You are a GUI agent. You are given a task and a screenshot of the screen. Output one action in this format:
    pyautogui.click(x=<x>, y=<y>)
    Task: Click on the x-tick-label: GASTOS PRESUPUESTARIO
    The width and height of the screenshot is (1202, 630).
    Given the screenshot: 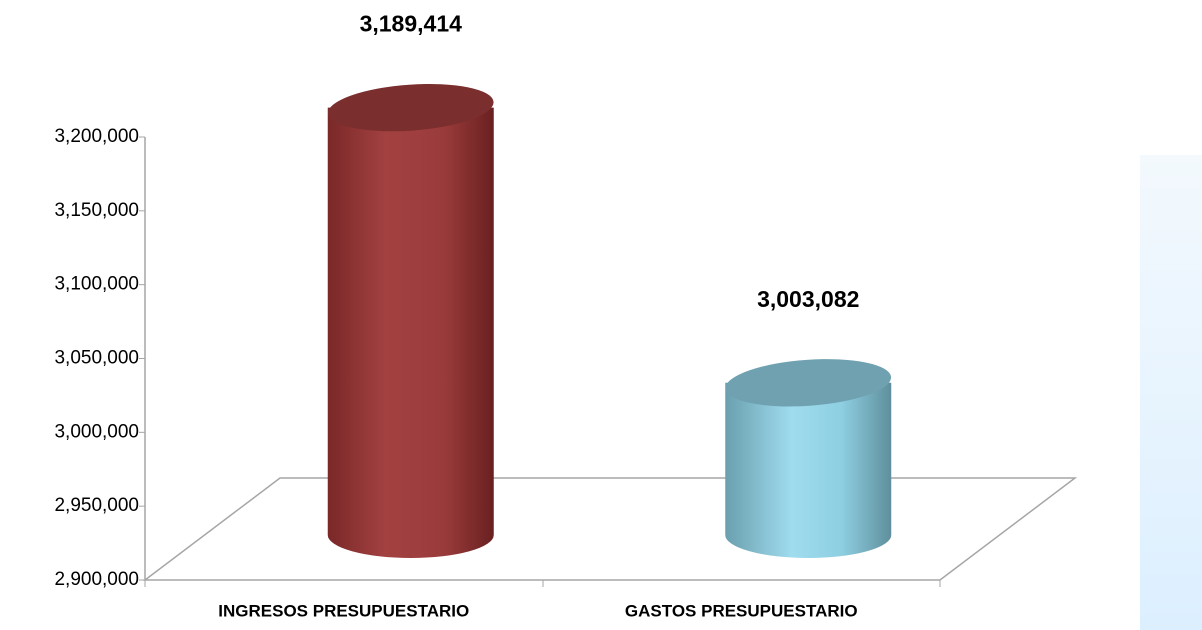 What is the action you would take?
    pyautogui.click(x=741, y=610)
    